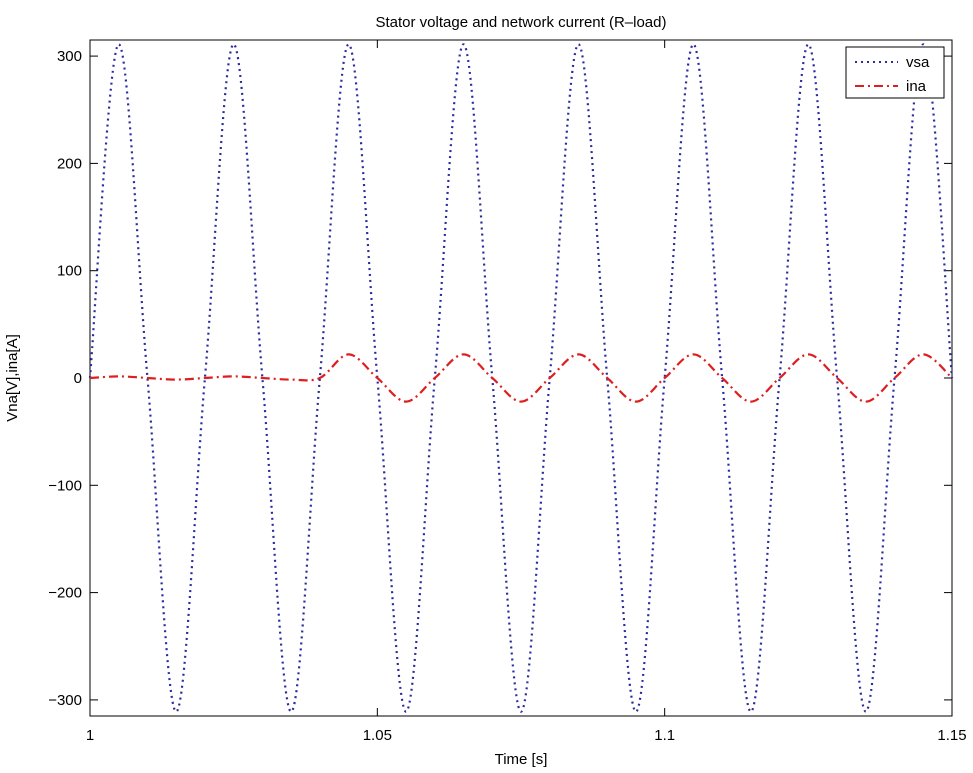 The height and width of the screenshot is (773, 973). I want to click on legend: vsa ina, so click(895, 72).